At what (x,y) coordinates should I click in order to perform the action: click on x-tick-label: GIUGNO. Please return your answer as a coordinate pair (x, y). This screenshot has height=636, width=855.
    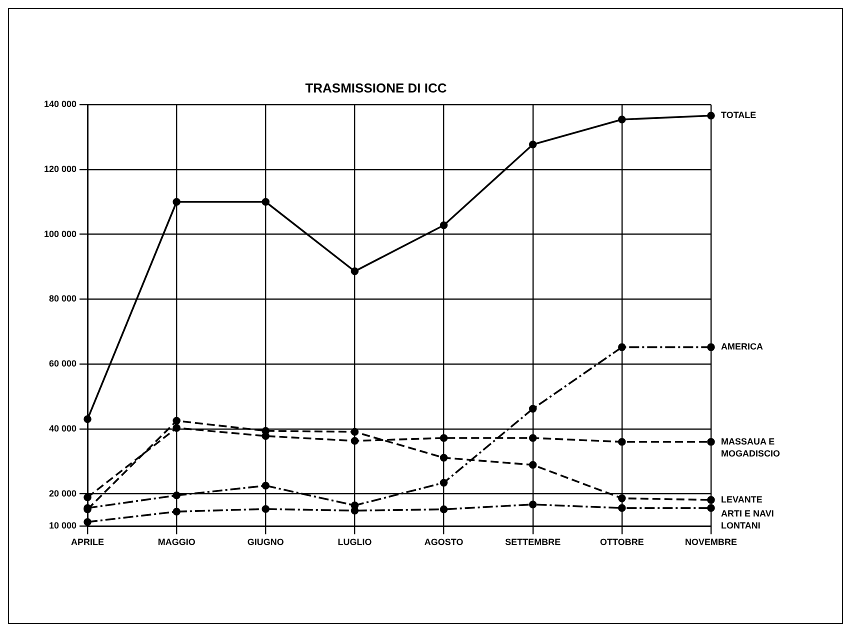
    Looking at the image, I should click on (265, 542).